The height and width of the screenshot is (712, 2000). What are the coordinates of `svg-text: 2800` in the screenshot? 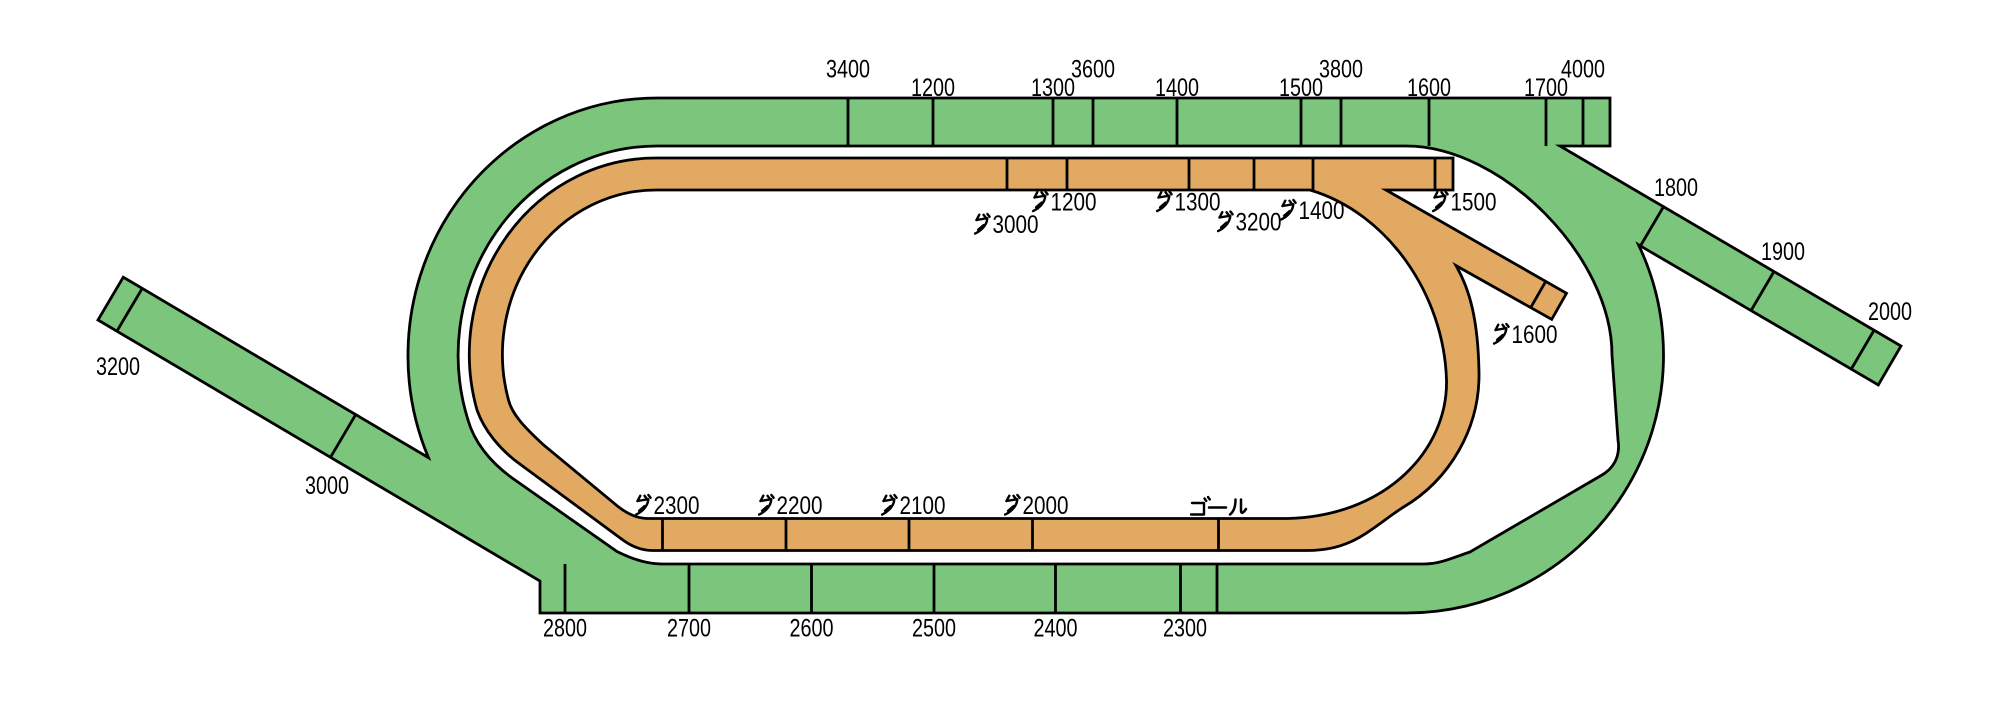 It's located at (565, 629).